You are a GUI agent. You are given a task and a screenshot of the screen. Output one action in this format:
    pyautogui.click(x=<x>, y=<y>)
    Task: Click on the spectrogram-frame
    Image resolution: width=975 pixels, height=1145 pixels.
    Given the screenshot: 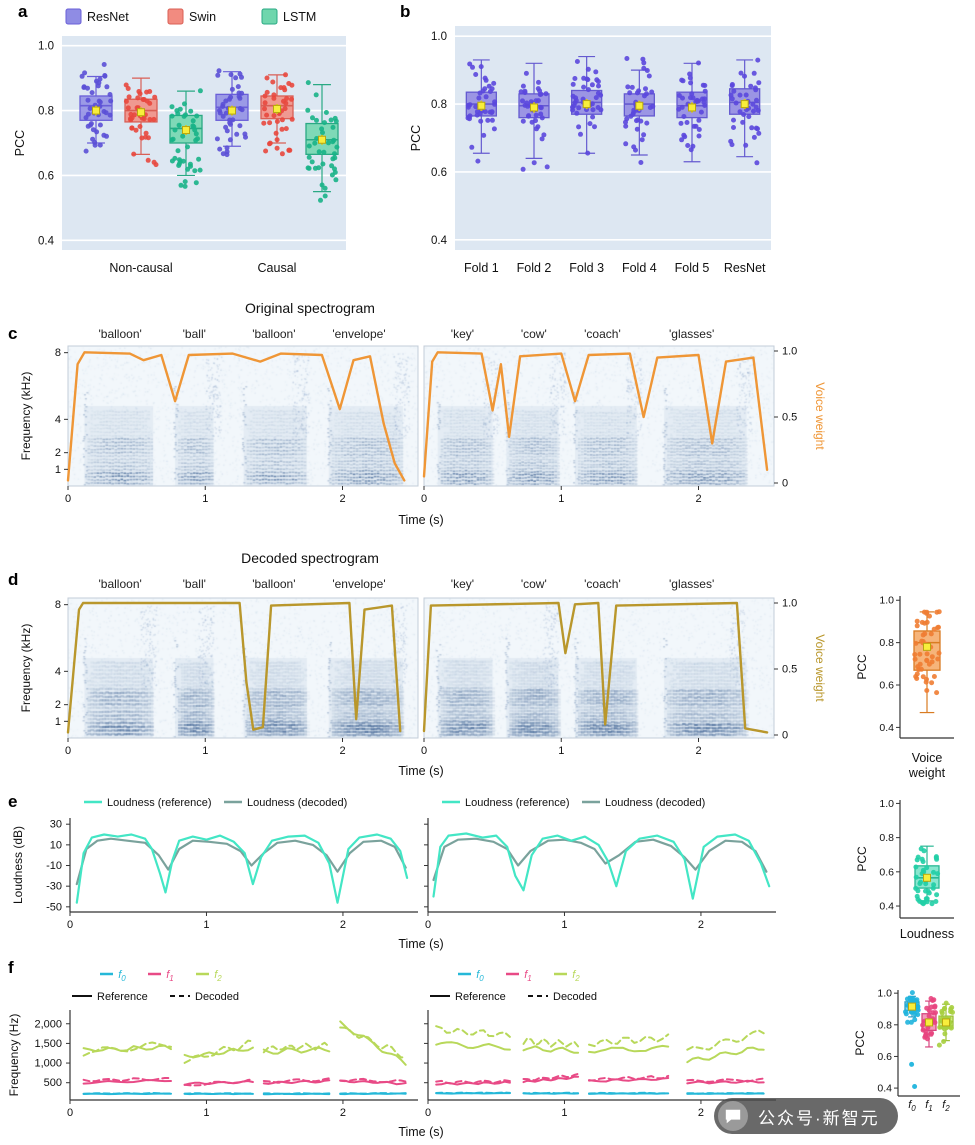 What is the action you would take?
    pyautogui.click(x=599, y=668)
    